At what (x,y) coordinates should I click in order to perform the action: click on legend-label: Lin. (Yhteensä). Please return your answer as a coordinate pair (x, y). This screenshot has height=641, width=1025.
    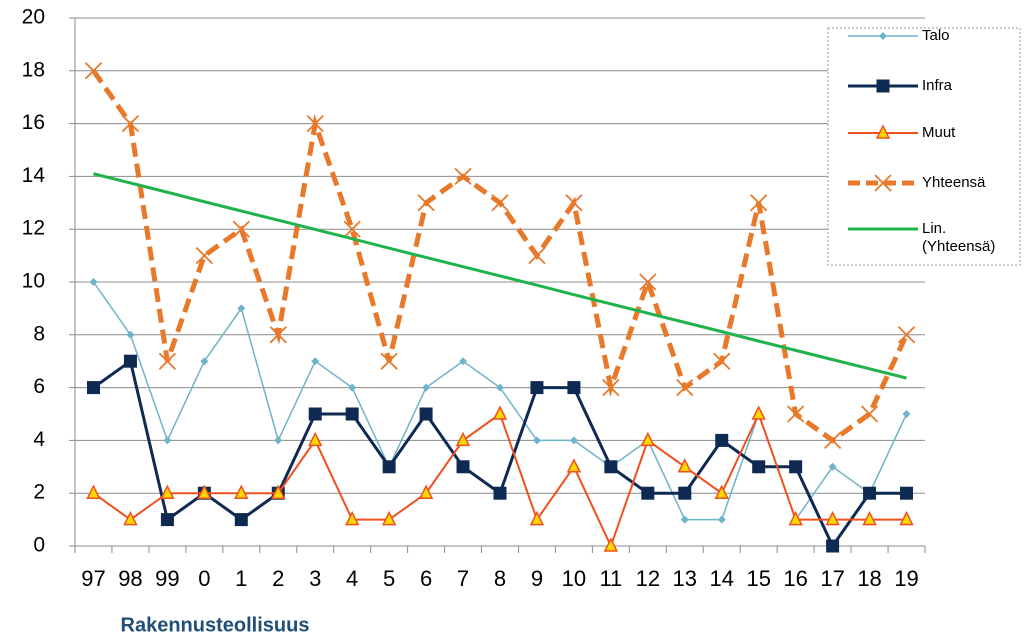
    Looking at the image, I should click on (959, 237).